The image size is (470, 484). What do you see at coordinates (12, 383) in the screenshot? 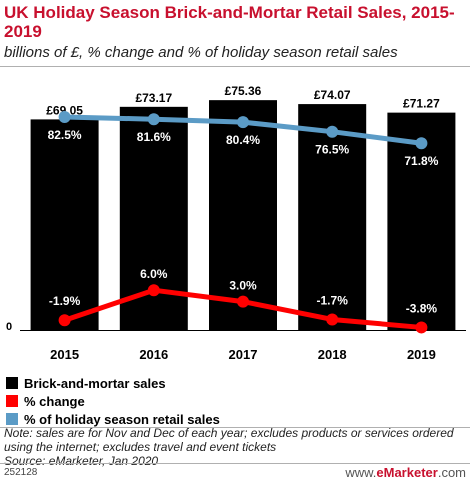
I see `legend-swatch-sales` at bounding box center [12, 383].